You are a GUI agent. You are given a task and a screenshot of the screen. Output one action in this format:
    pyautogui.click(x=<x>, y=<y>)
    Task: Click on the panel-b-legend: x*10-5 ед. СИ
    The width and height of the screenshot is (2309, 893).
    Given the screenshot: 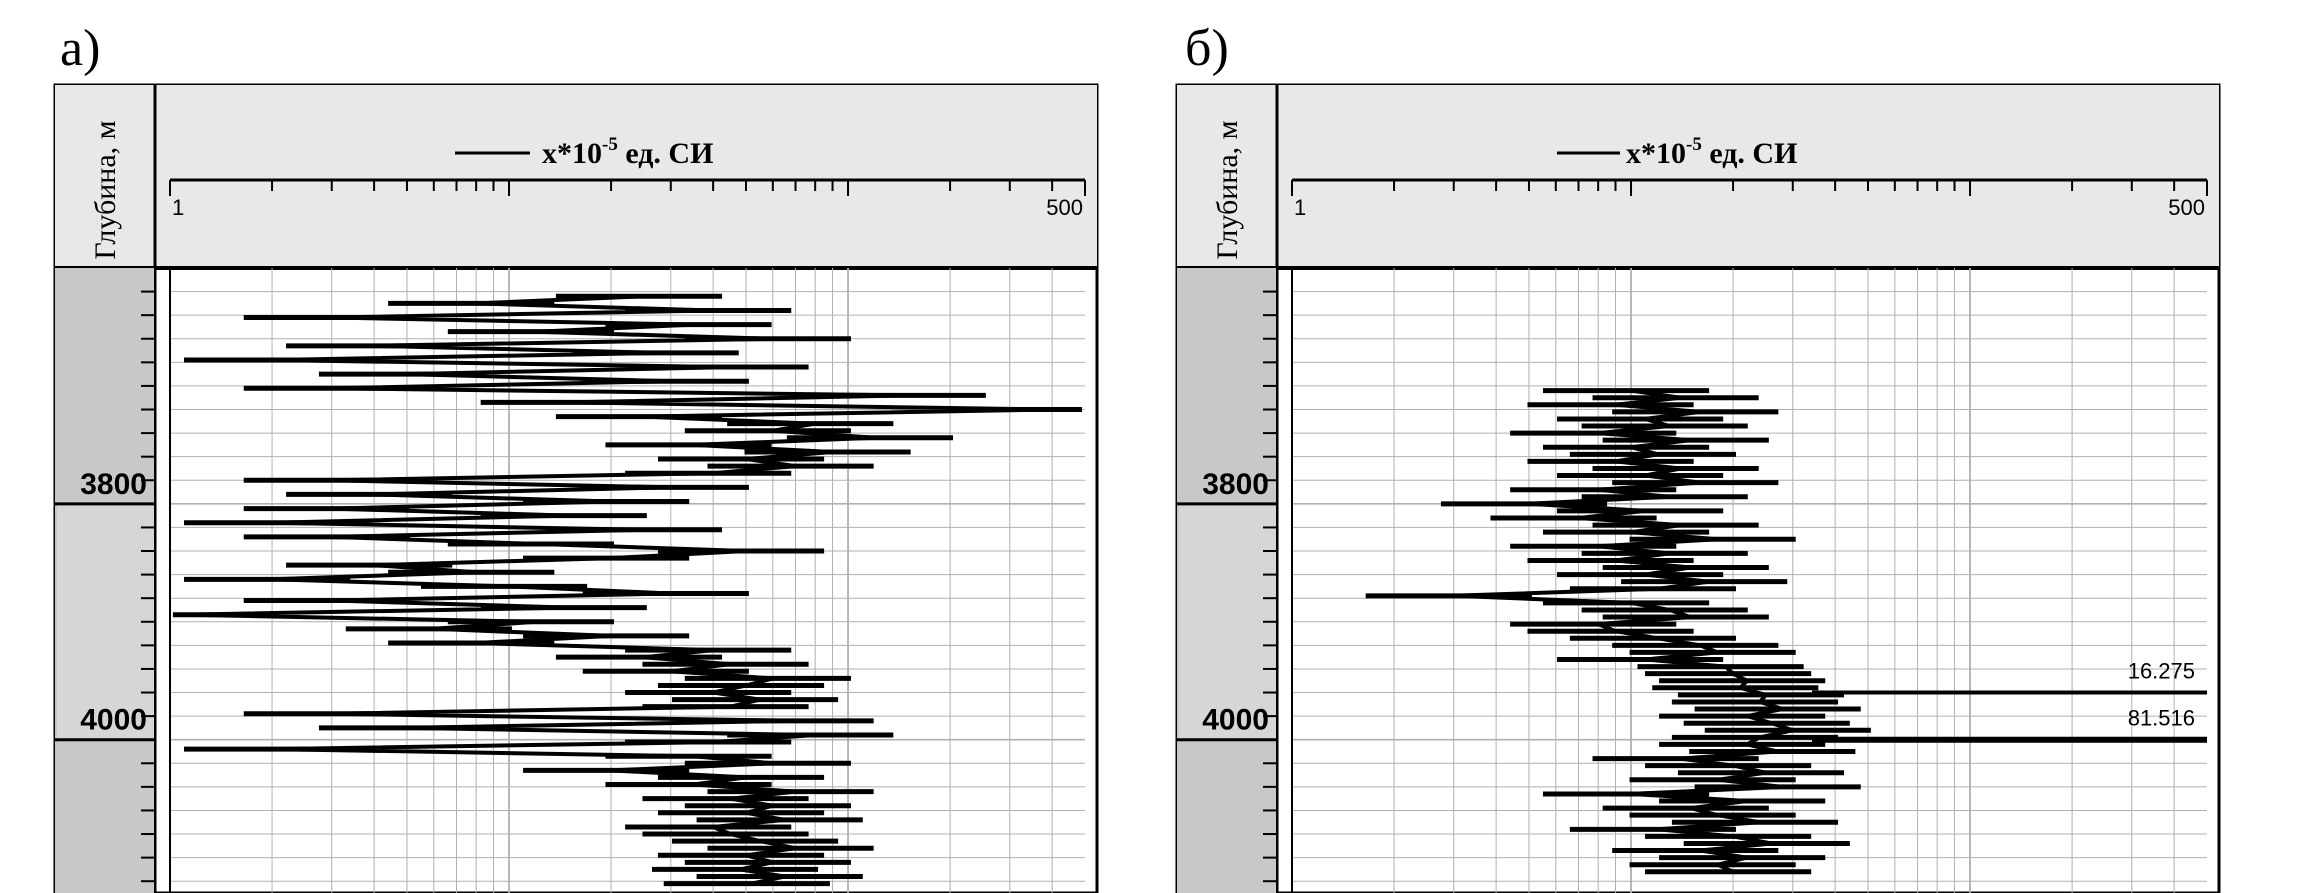 What is the action you would take?
    pyautogui.click(x=1677, y=152)
    